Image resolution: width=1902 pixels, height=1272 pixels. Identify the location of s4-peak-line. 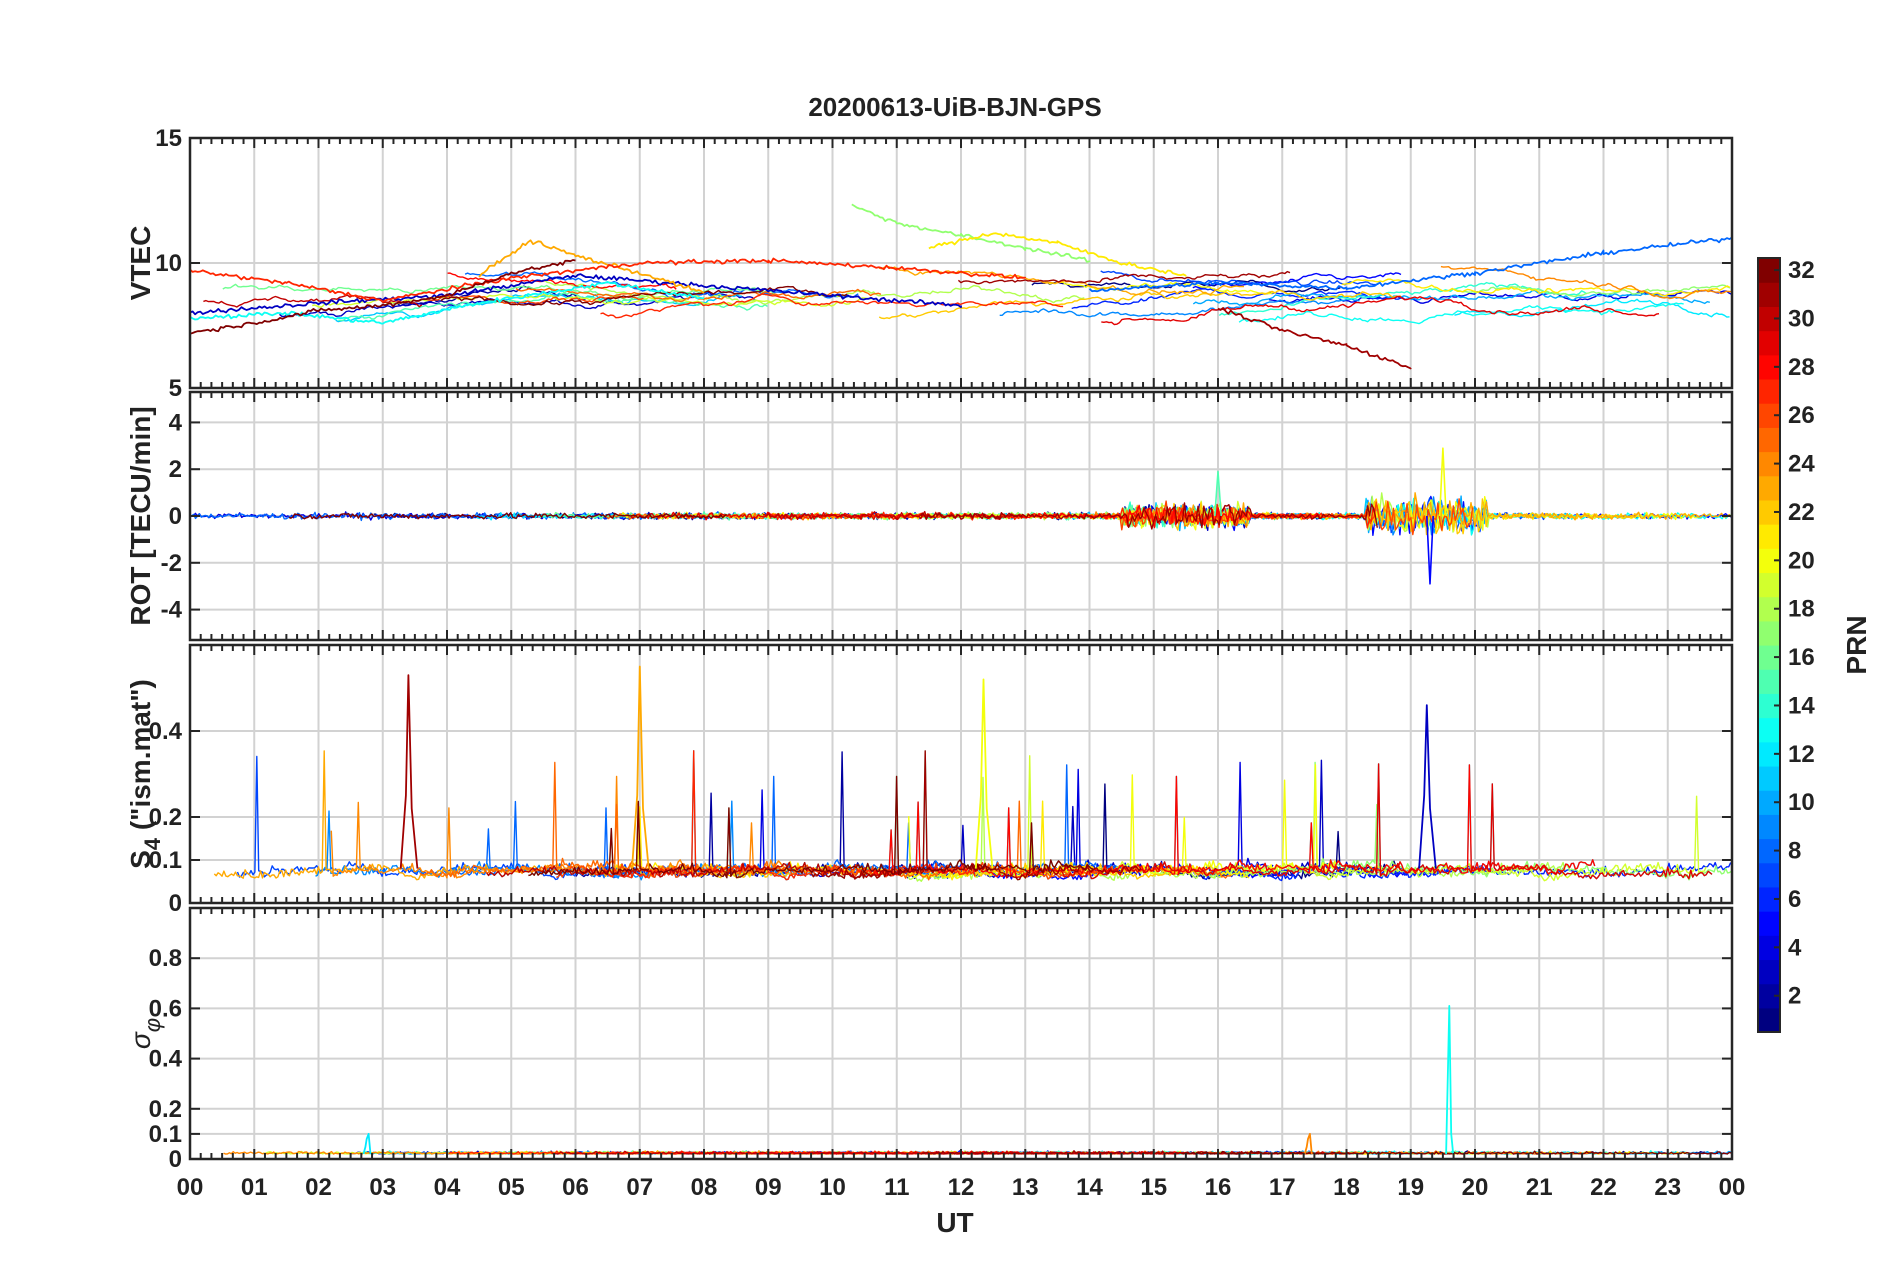
(409, 771).